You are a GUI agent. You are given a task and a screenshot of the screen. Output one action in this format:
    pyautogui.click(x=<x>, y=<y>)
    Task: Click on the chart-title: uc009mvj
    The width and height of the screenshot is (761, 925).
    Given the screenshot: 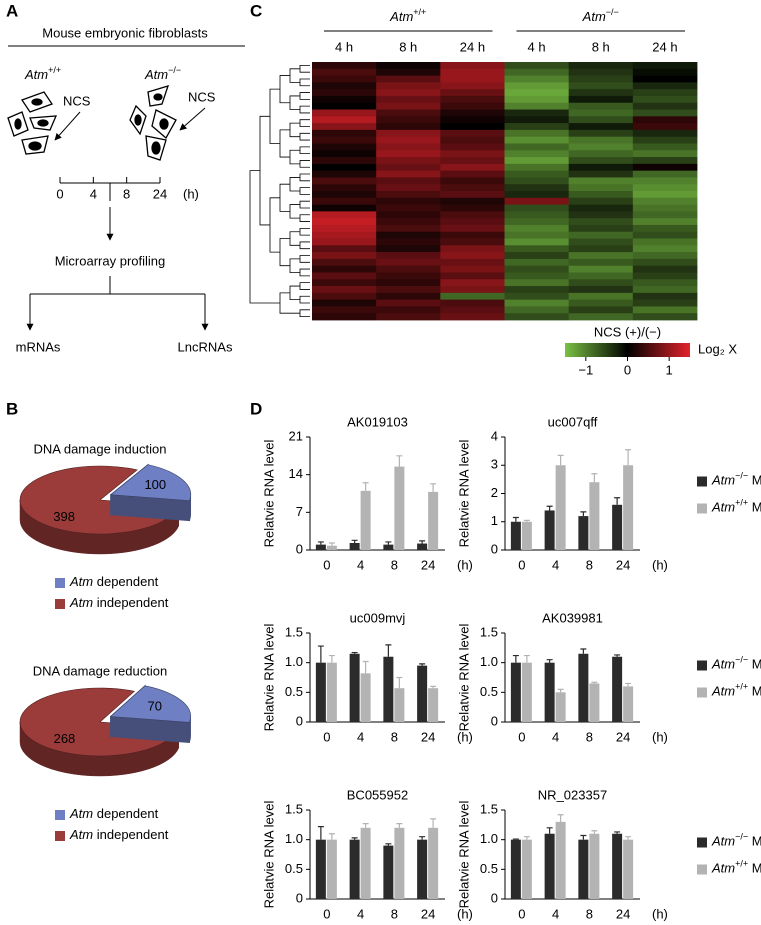 What is the action you would take?
    pyautogui.click(x=378, y=617)
    